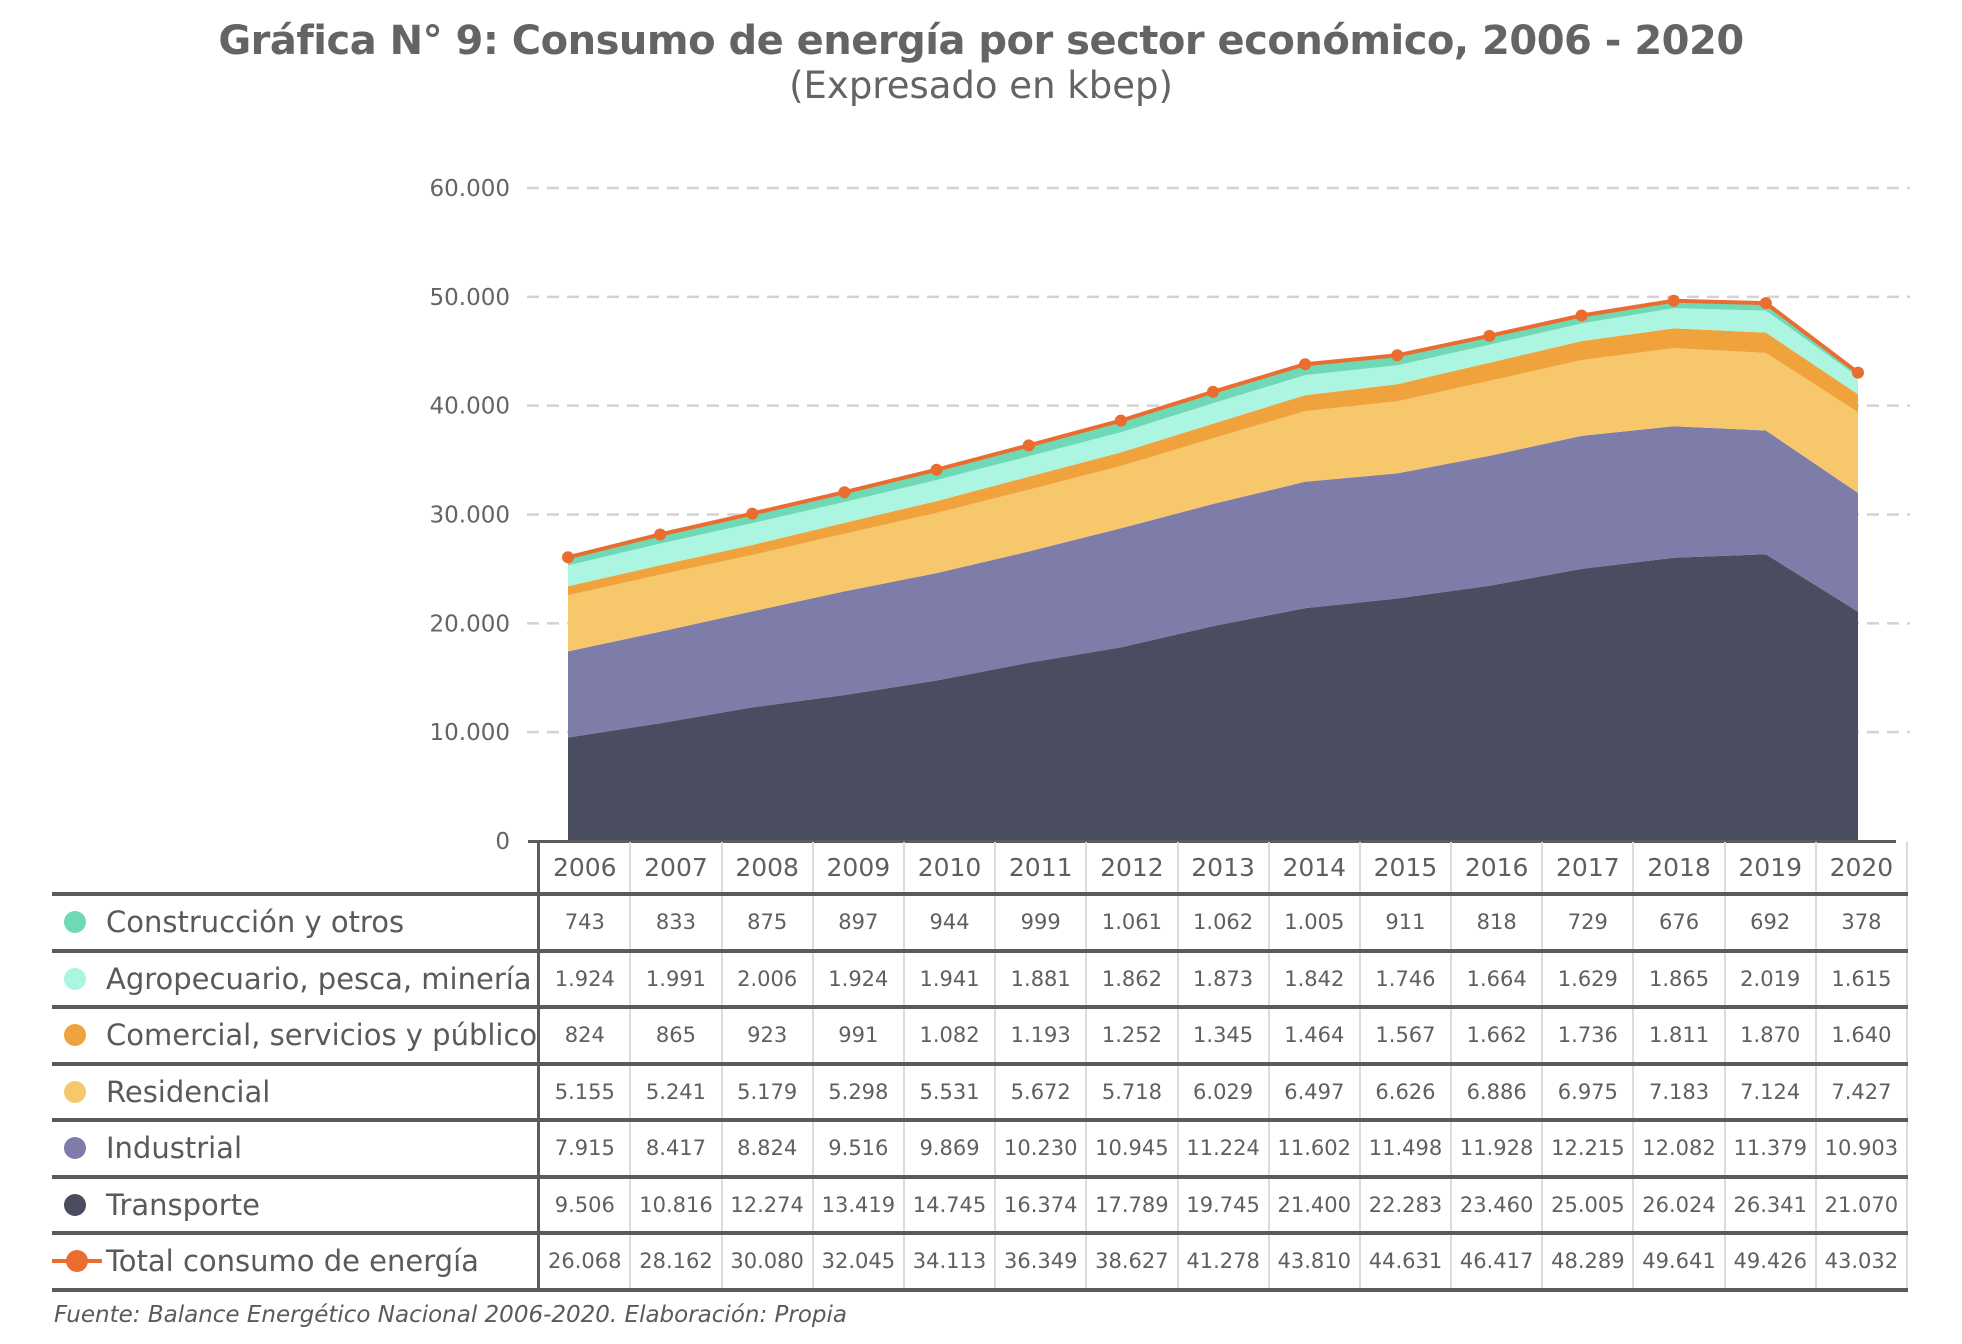  Describe the element at coordinates (675, 1036) in the screenshot. I see `data-label: 865` at that location.